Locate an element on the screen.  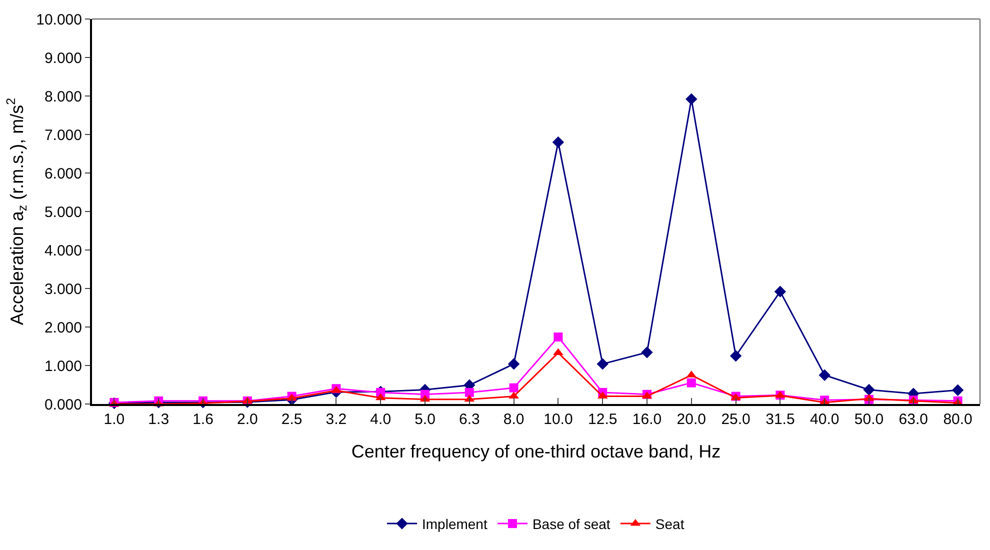
x-tick-label: 4.0 is located at coordinates (381, 419).